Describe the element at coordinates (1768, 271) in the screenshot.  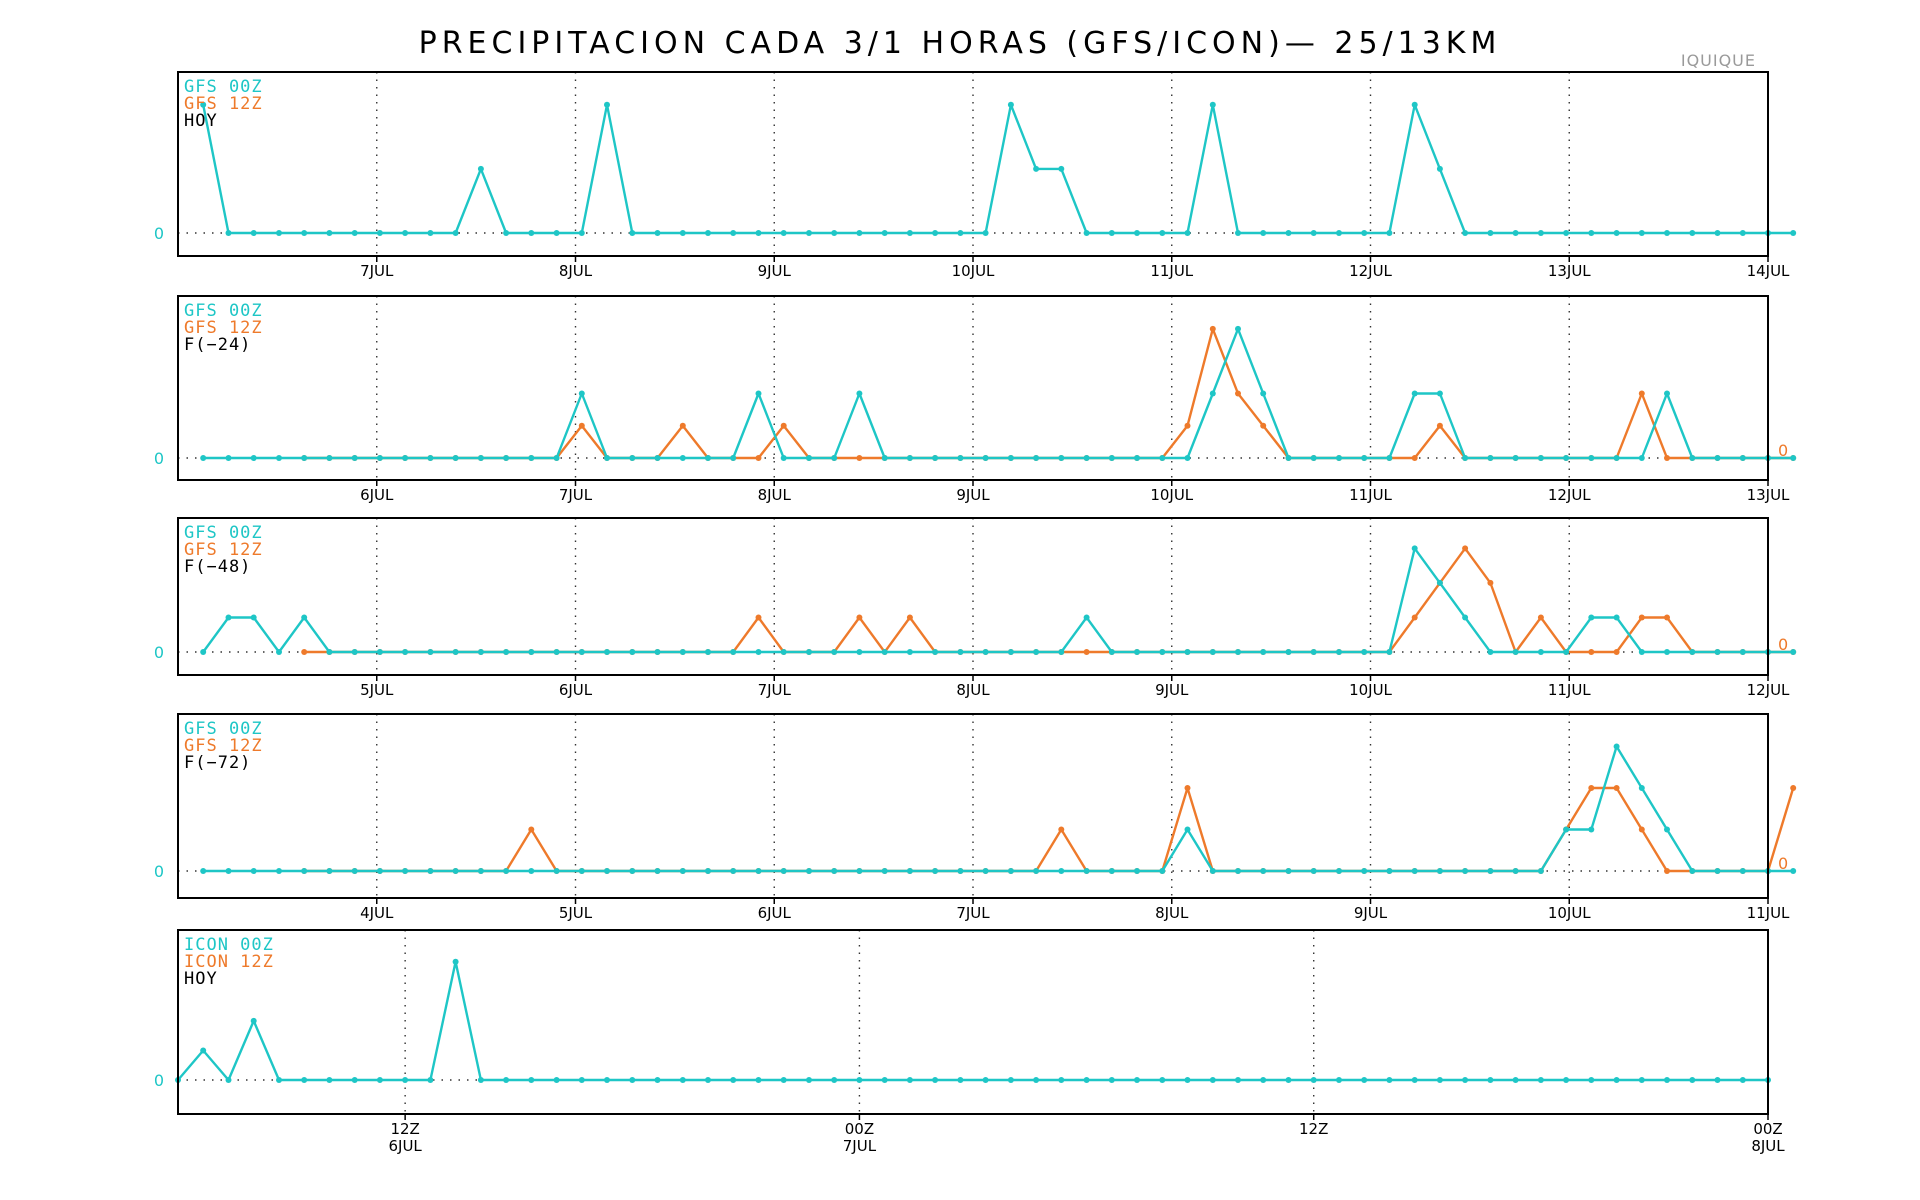
I see `x-tick-label: 14JUL` at that location.